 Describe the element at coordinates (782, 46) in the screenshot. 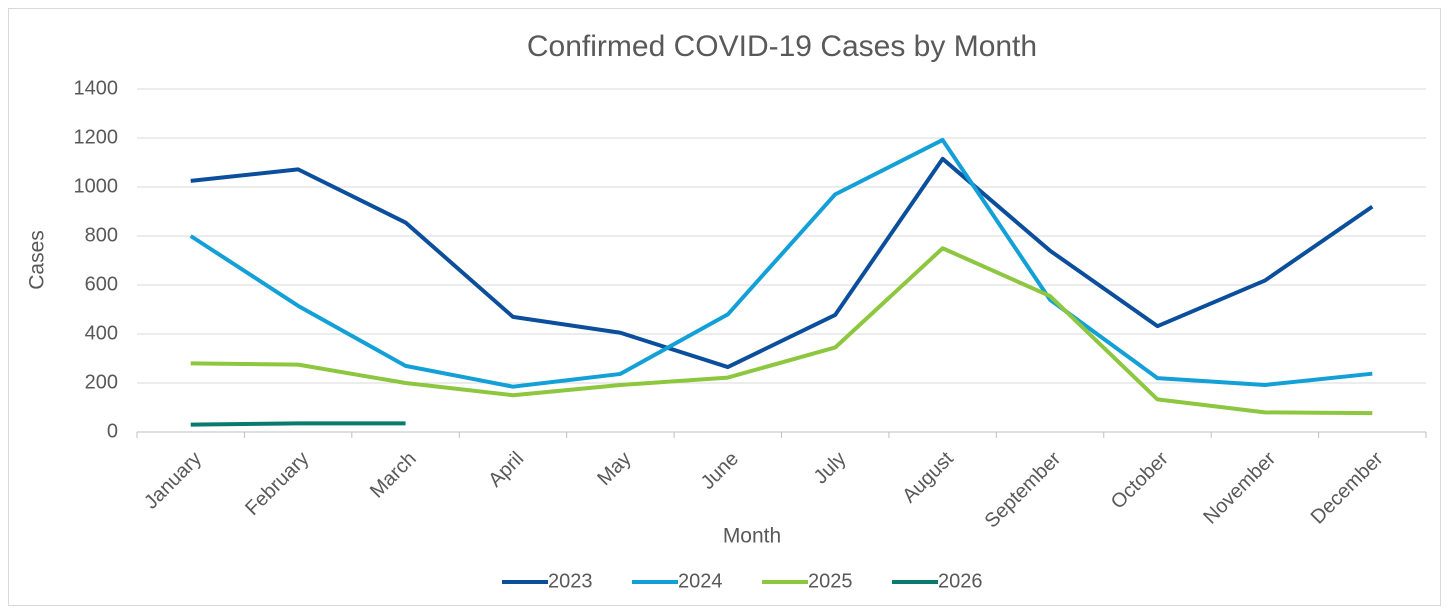

I see `chart-title: Confirmed COVID-19 Cases by Month` at that location.